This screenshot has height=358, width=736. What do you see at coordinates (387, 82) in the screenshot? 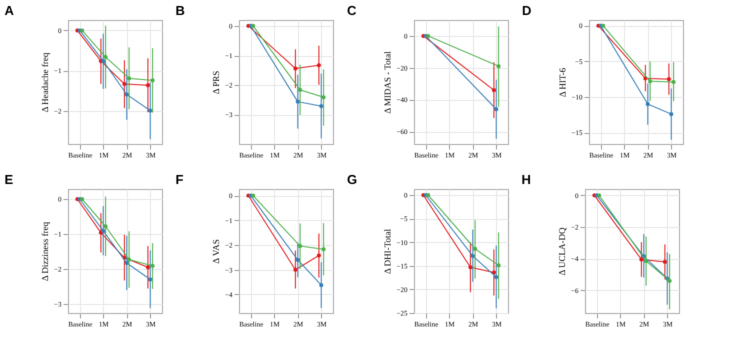
I see `y-axis-title: Δ MIDAS - Total` at bounding box center [387, 82].